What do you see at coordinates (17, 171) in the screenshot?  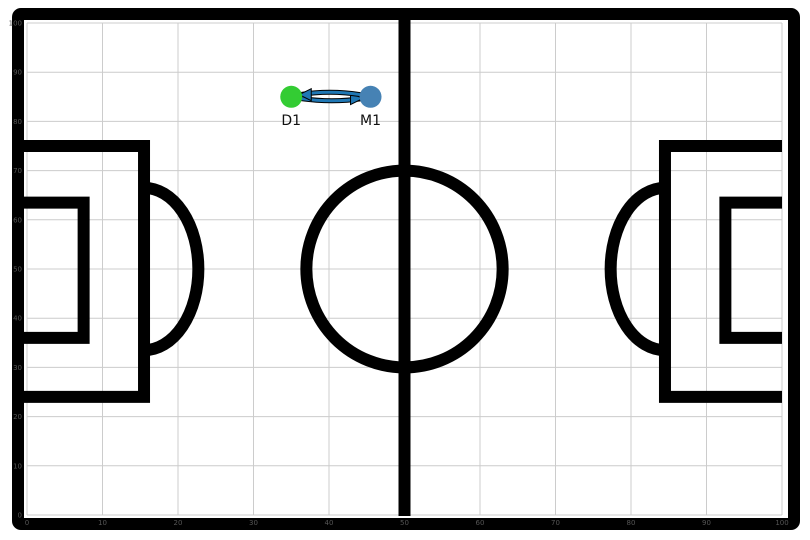 I see `y-tick-label: 70` at bounding box center [17, 171].